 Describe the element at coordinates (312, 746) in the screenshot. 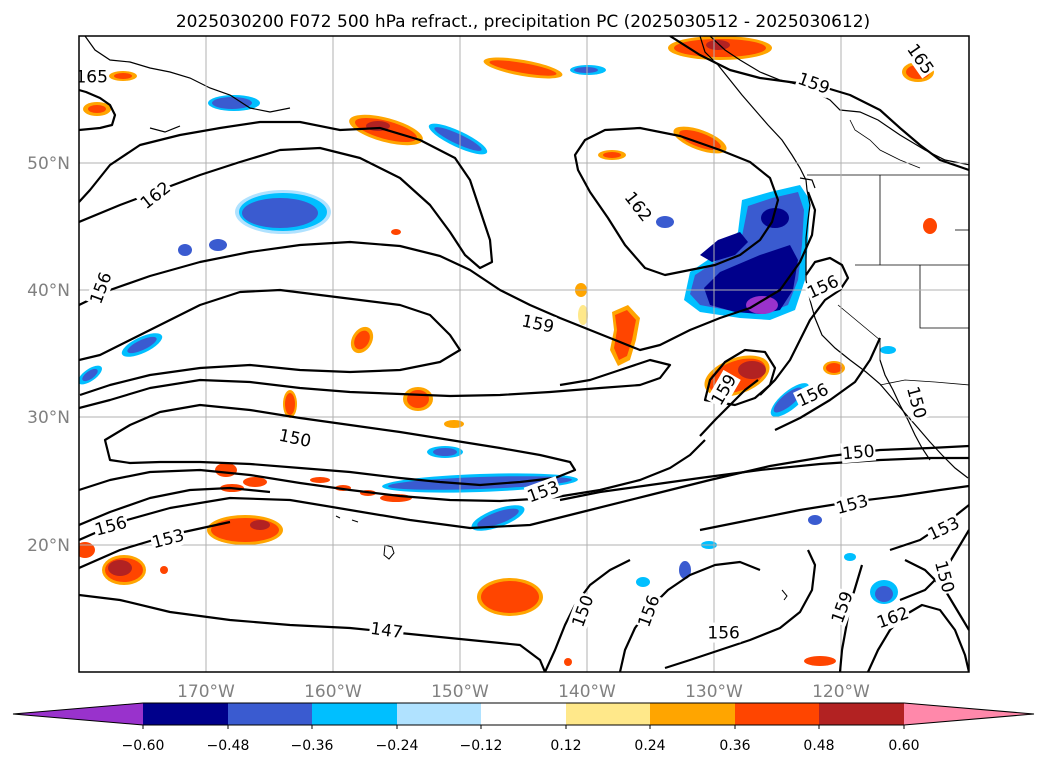

I see `colorbar-tick-label: −0.36` at that location.